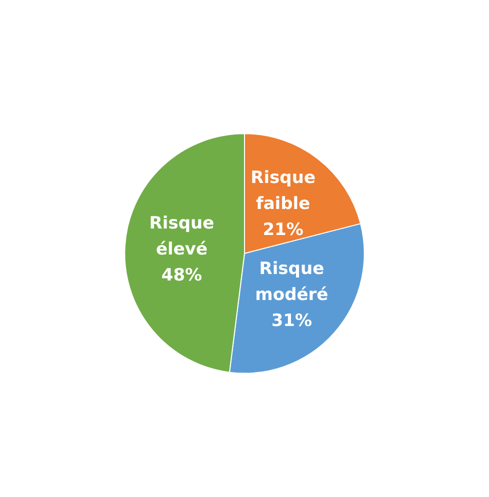 This screenshot has width=489, height=497. Describe the element at coordinates (283, 230) in the screenshot. I see `data-label: 21%` at that location.